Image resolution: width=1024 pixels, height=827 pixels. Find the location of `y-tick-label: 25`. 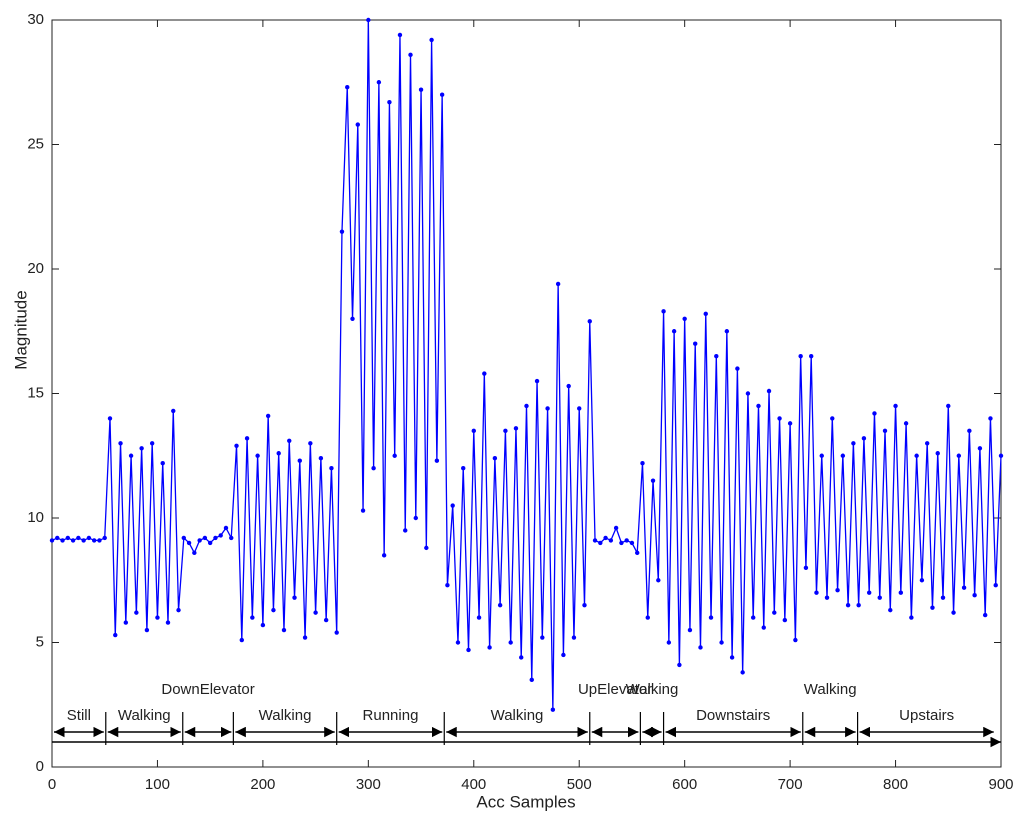

y-tick-label: 25 is located at coordinates (35, 143).